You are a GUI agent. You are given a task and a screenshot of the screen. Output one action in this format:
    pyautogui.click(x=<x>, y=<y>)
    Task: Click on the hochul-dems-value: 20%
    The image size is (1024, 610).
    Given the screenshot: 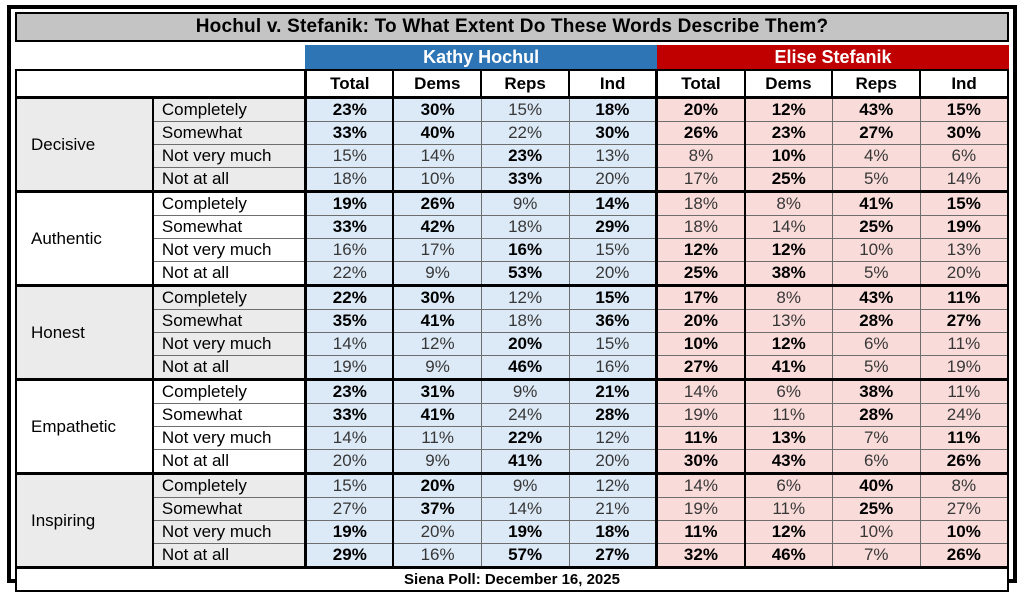 What is the action you would take?
    pyautogui.click(x=437, y=532)
    